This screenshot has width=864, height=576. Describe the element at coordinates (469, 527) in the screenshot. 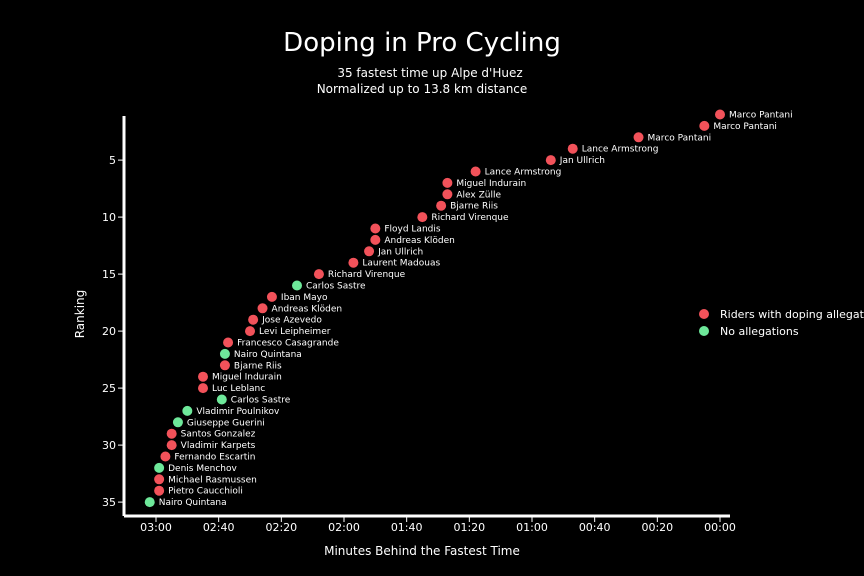

I see `x-tick-label: 01:20` at that location.